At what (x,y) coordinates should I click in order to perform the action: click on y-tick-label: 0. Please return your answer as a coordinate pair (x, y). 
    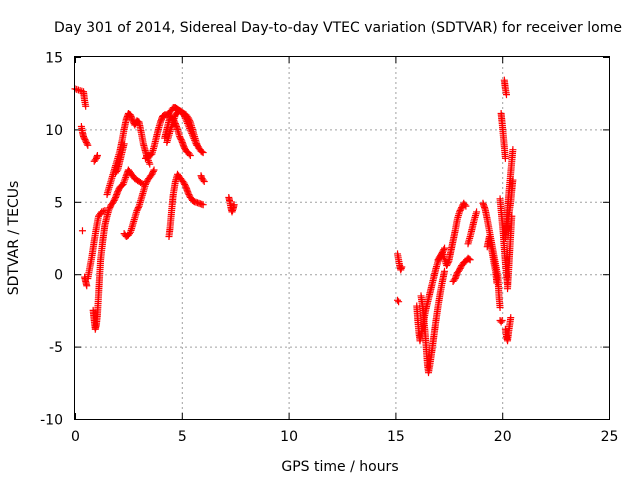
    Looking at the image, I should click on (58, 276).